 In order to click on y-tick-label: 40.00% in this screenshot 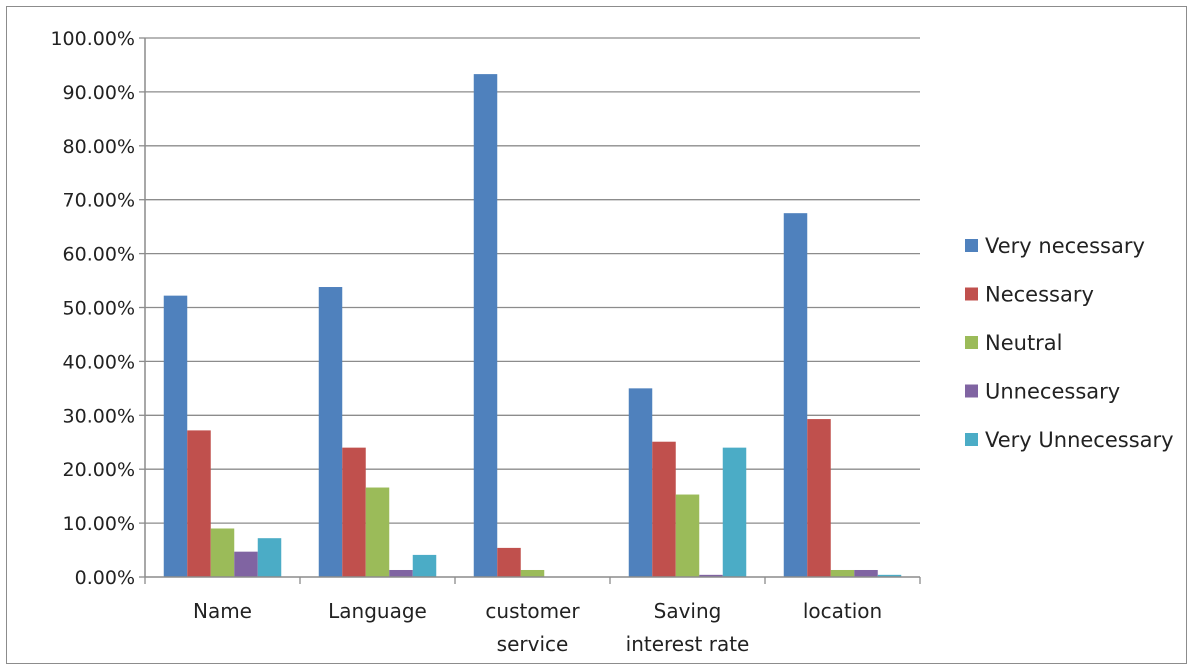, I will do `click(99, 362)`.